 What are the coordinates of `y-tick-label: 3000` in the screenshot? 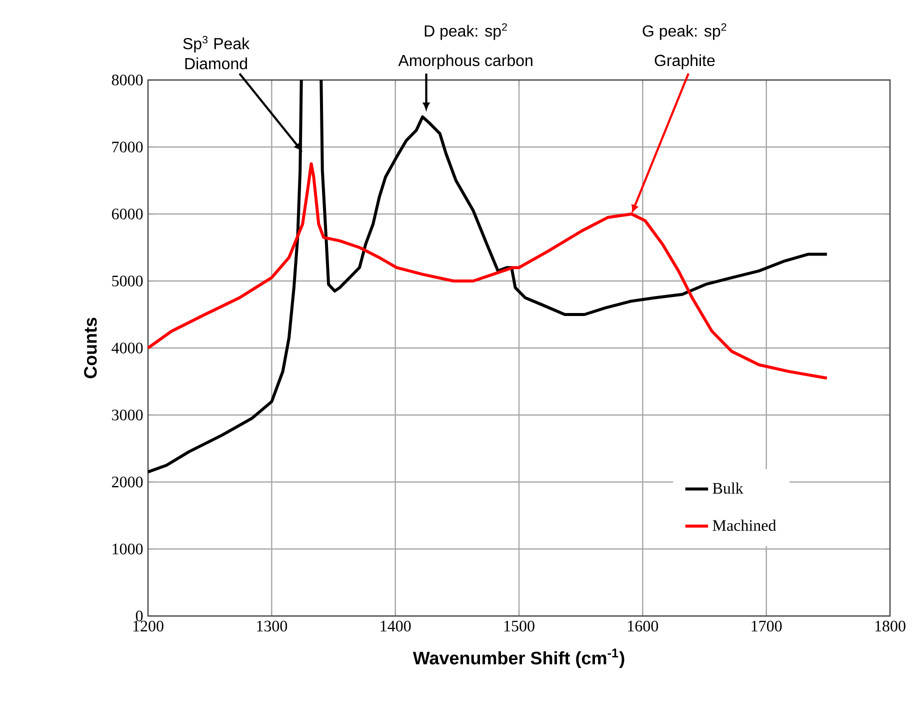 It's located at (127, 415).